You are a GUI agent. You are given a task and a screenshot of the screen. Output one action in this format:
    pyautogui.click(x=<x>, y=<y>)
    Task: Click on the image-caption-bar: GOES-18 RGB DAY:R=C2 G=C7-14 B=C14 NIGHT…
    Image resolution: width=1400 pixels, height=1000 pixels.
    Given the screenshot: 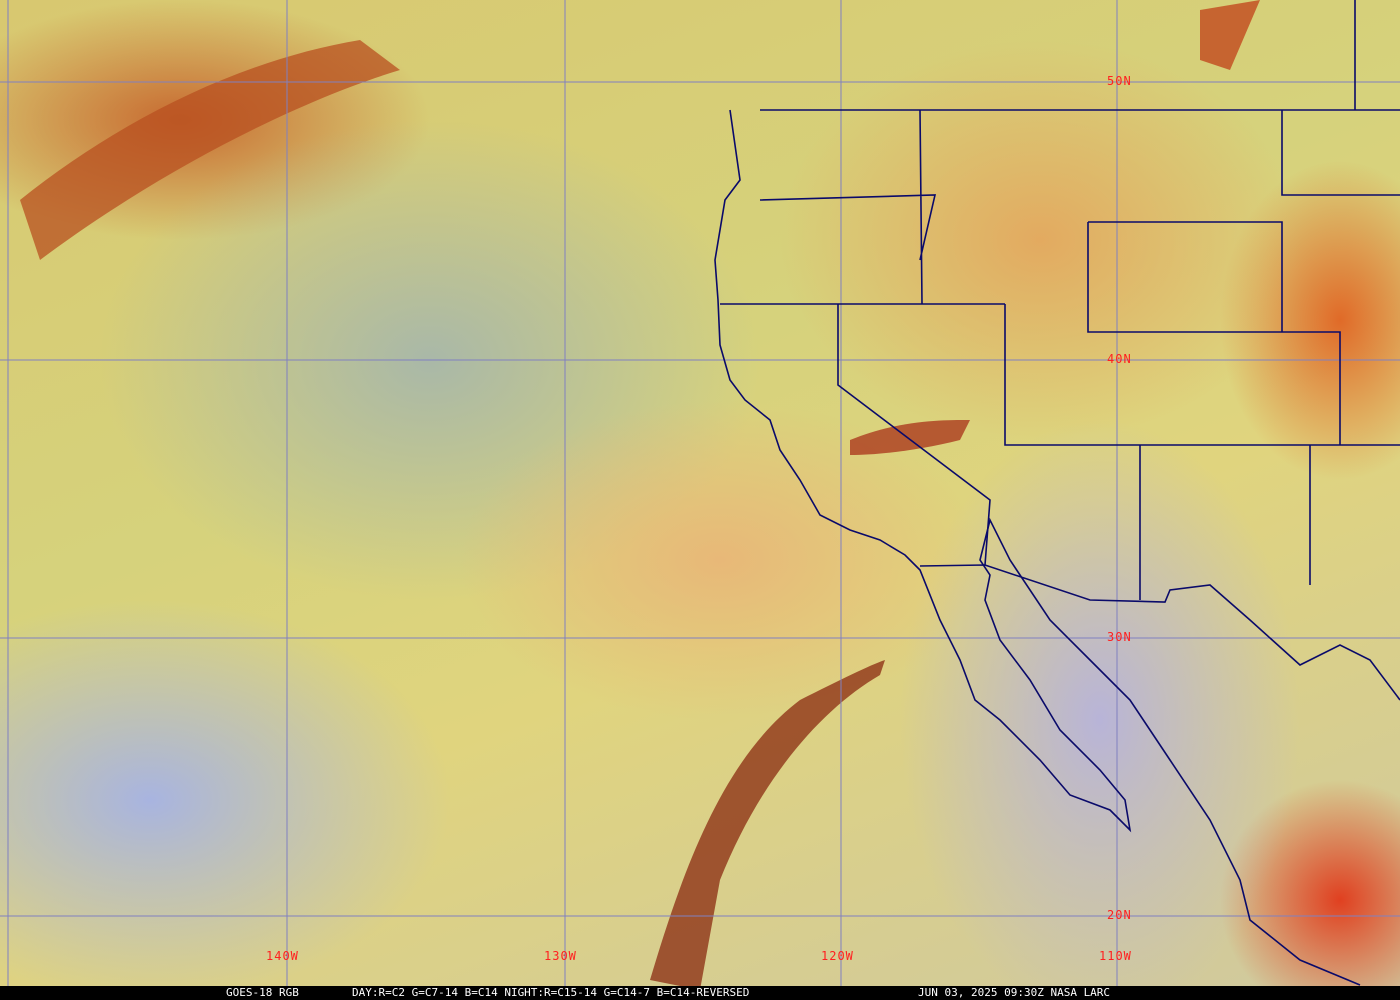 What is the action you would take?
    pyautogui.click(x=700, y=993)
    